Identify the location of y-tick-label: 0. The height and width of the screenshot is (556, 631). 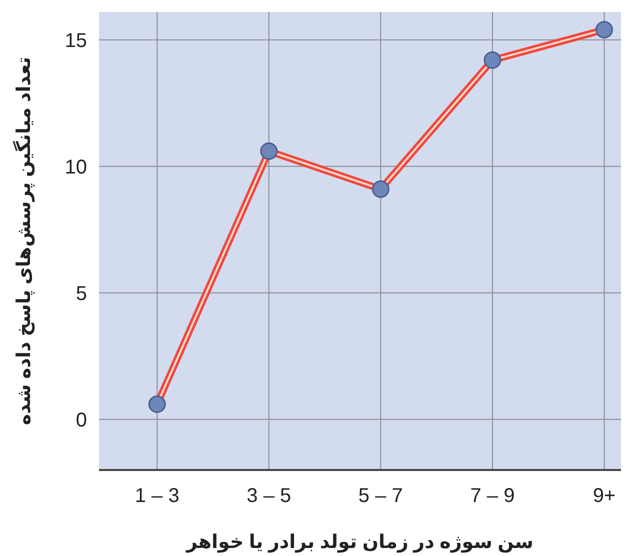
(81, 420).